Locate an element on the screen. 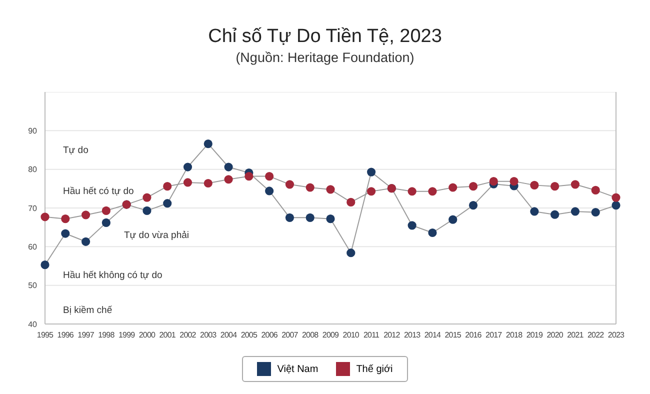  y-tick-label: 50 is located at coordinates (33, 285).